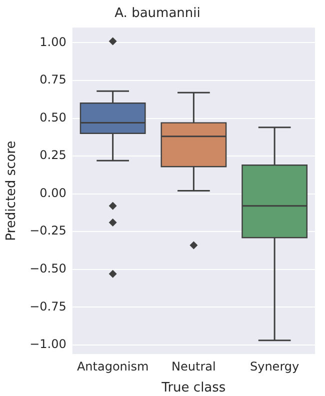 The width and height of the screenshot is (325, 396). I want to click on y-tick-label: −1.00, so click(48, 344).